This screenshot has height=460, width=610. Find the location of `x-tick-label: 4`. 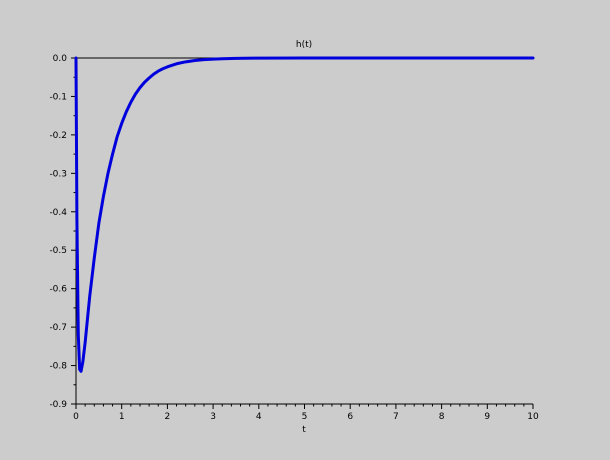

x-tick-label: 4 is located at coordinates (259, 417).